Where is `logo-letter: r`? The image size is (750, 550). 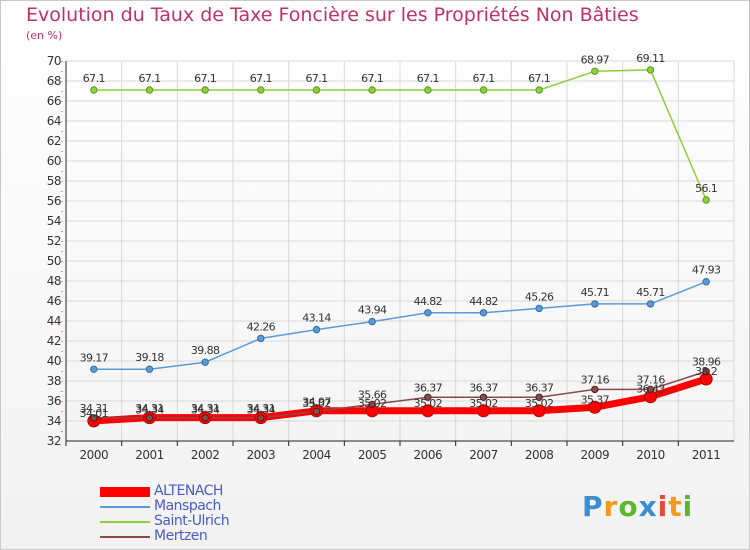
logo-letter: r is located at coordinates (611, 506).